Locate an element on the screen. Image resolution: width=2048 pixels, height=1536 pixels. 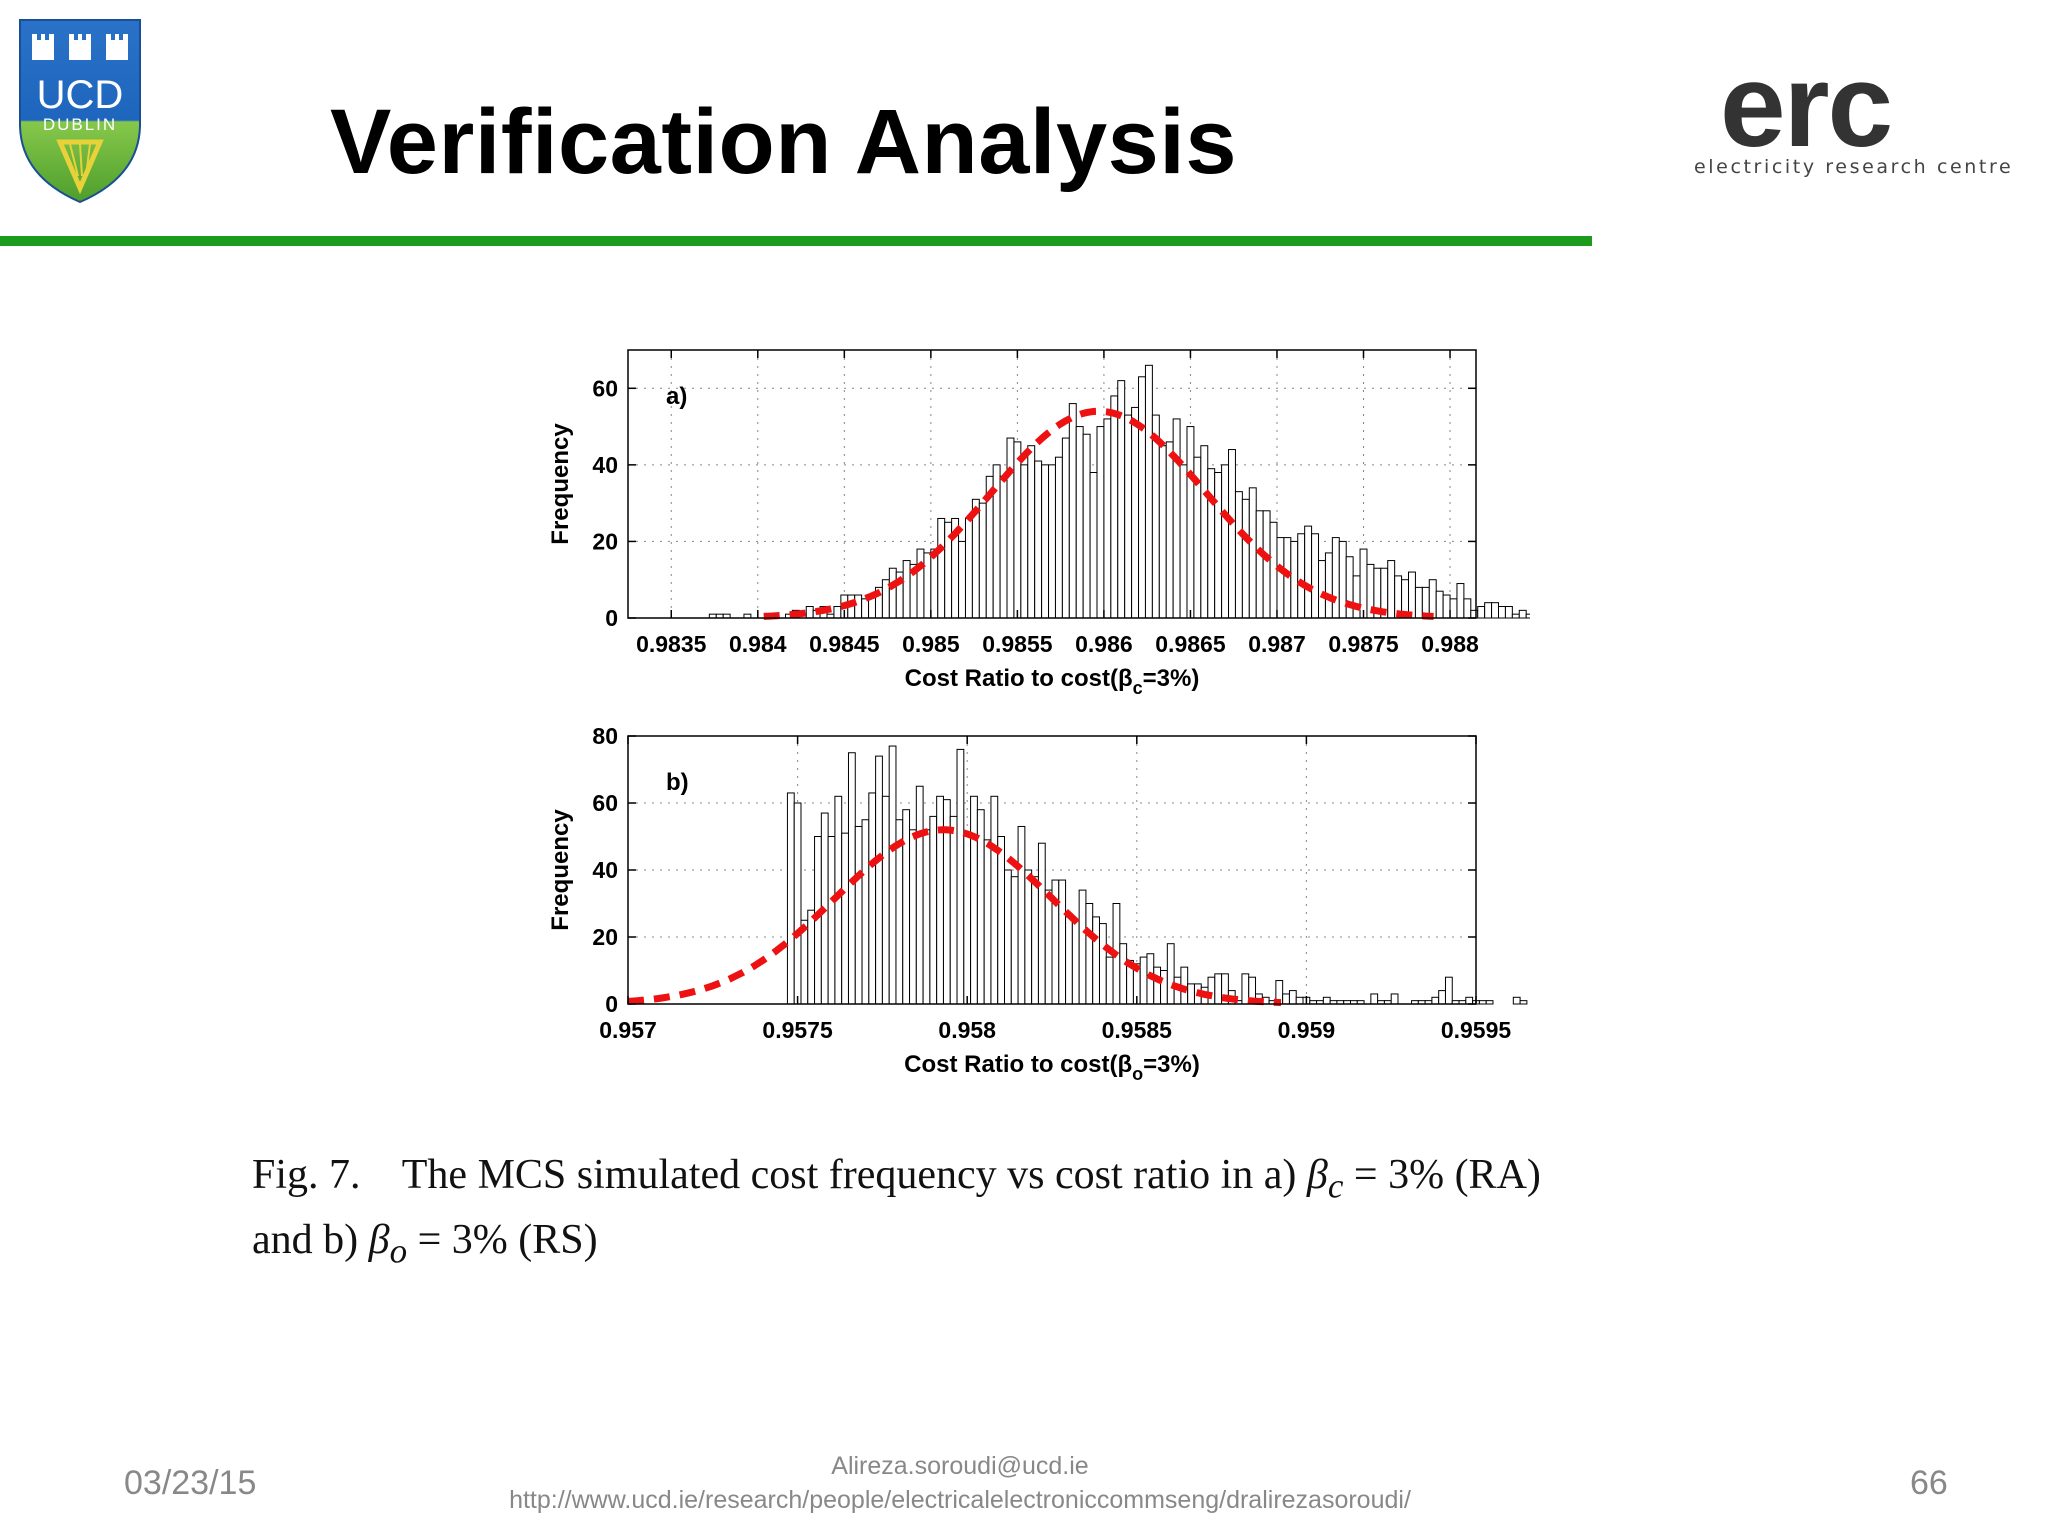
caption-text-2: and b) is located at coordinates (305, 1240).